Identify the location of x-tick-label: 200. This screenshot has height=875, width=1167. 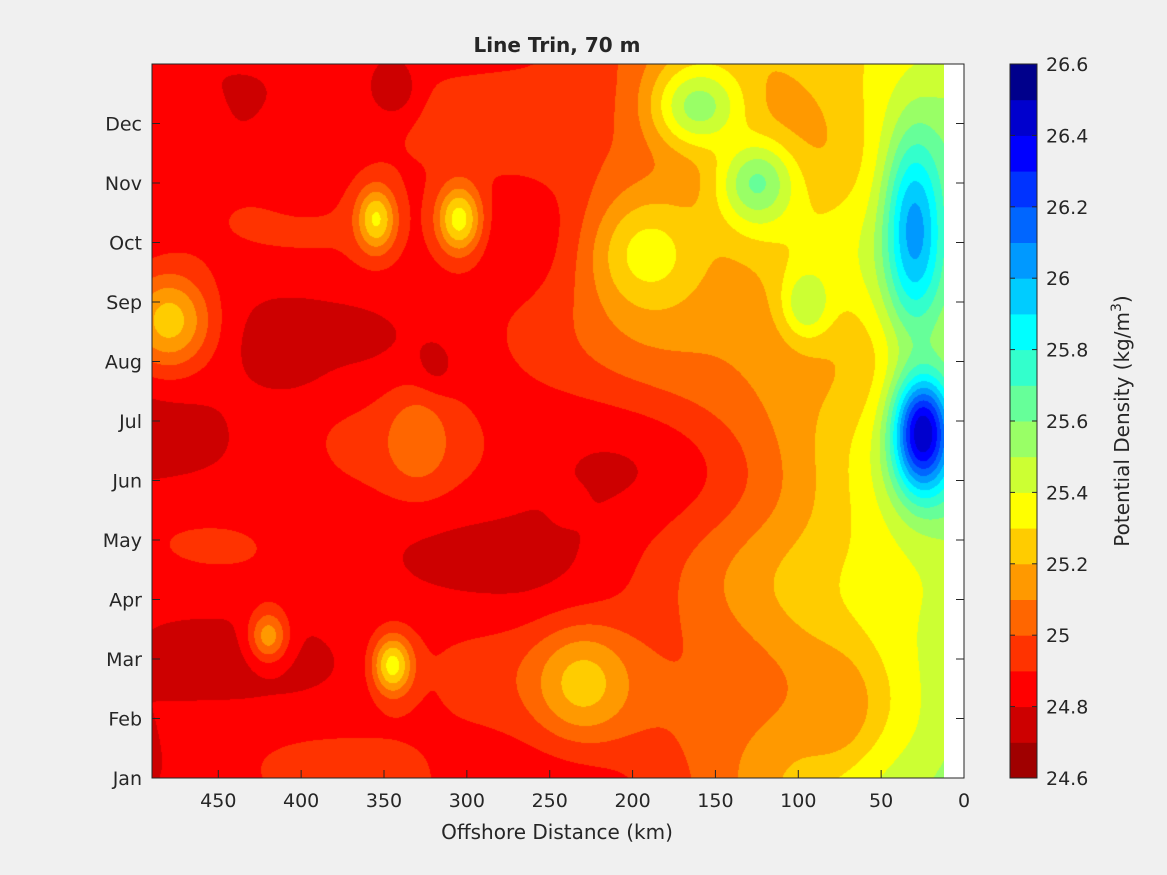
(632, 801).